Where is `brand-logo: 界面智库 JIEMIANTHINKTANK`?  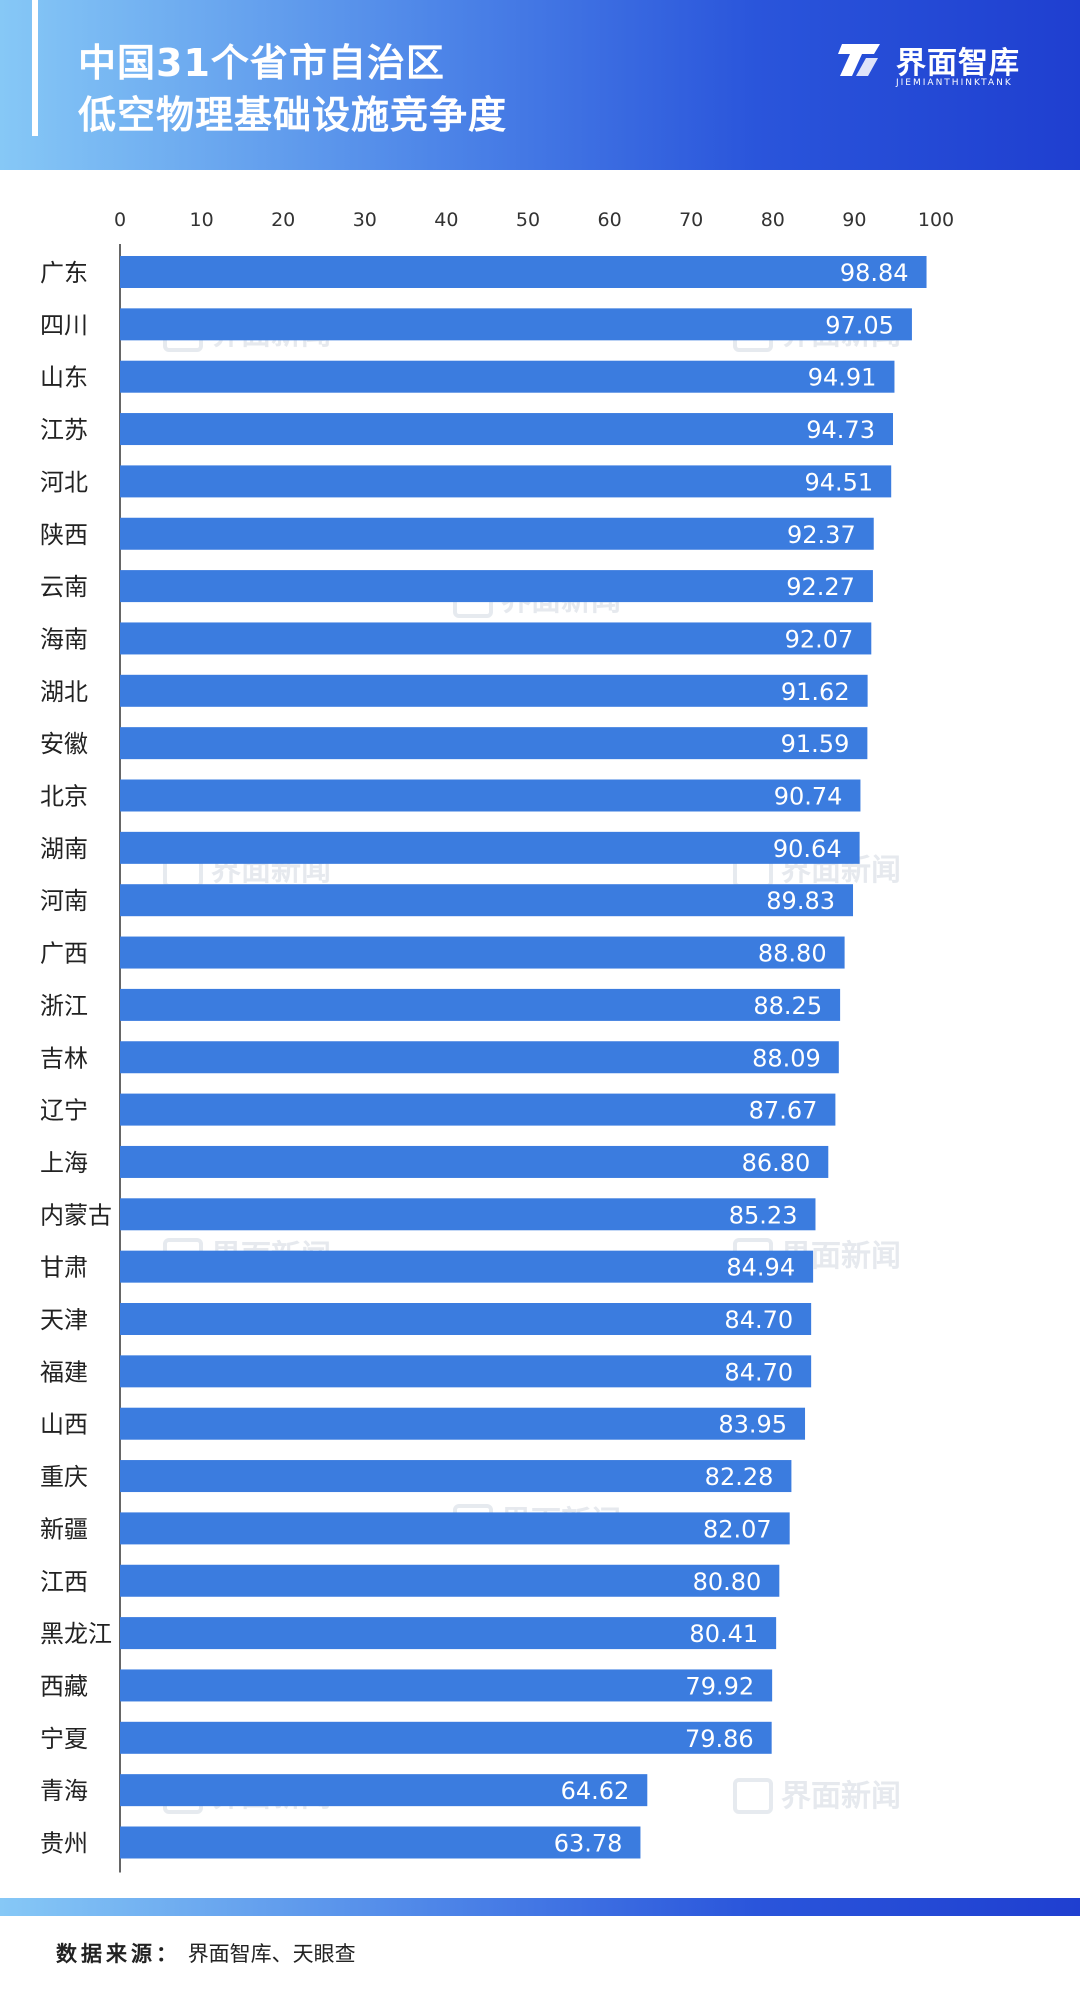 brand-logo: 界面智库 JIEMIANTHINKTANK is located at coordinates (943, 66).